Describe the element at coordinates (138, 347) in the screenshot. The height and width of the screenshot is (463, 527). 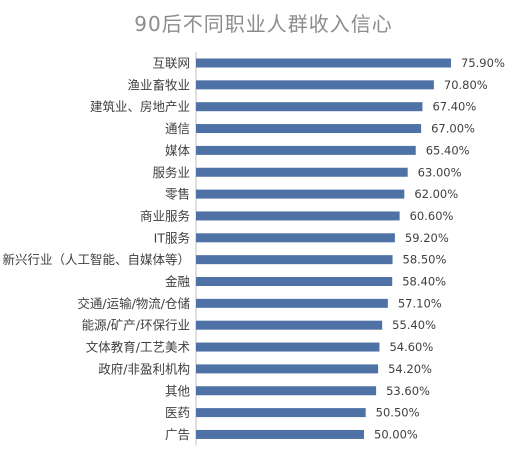
I see `category-label: 文体教育/工艺美术` at that location.